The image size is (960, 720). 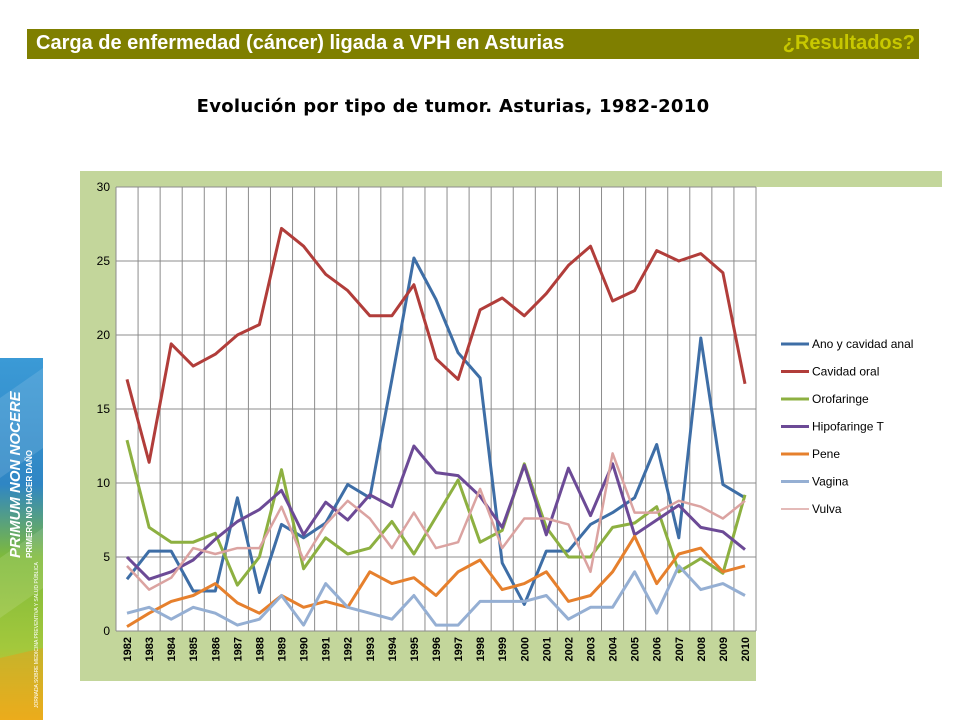 What do you see at coordinates (848, 43) in the screenshot?
I see `header-results-label: ¿Resultados?` at bounding box center [848, 43].